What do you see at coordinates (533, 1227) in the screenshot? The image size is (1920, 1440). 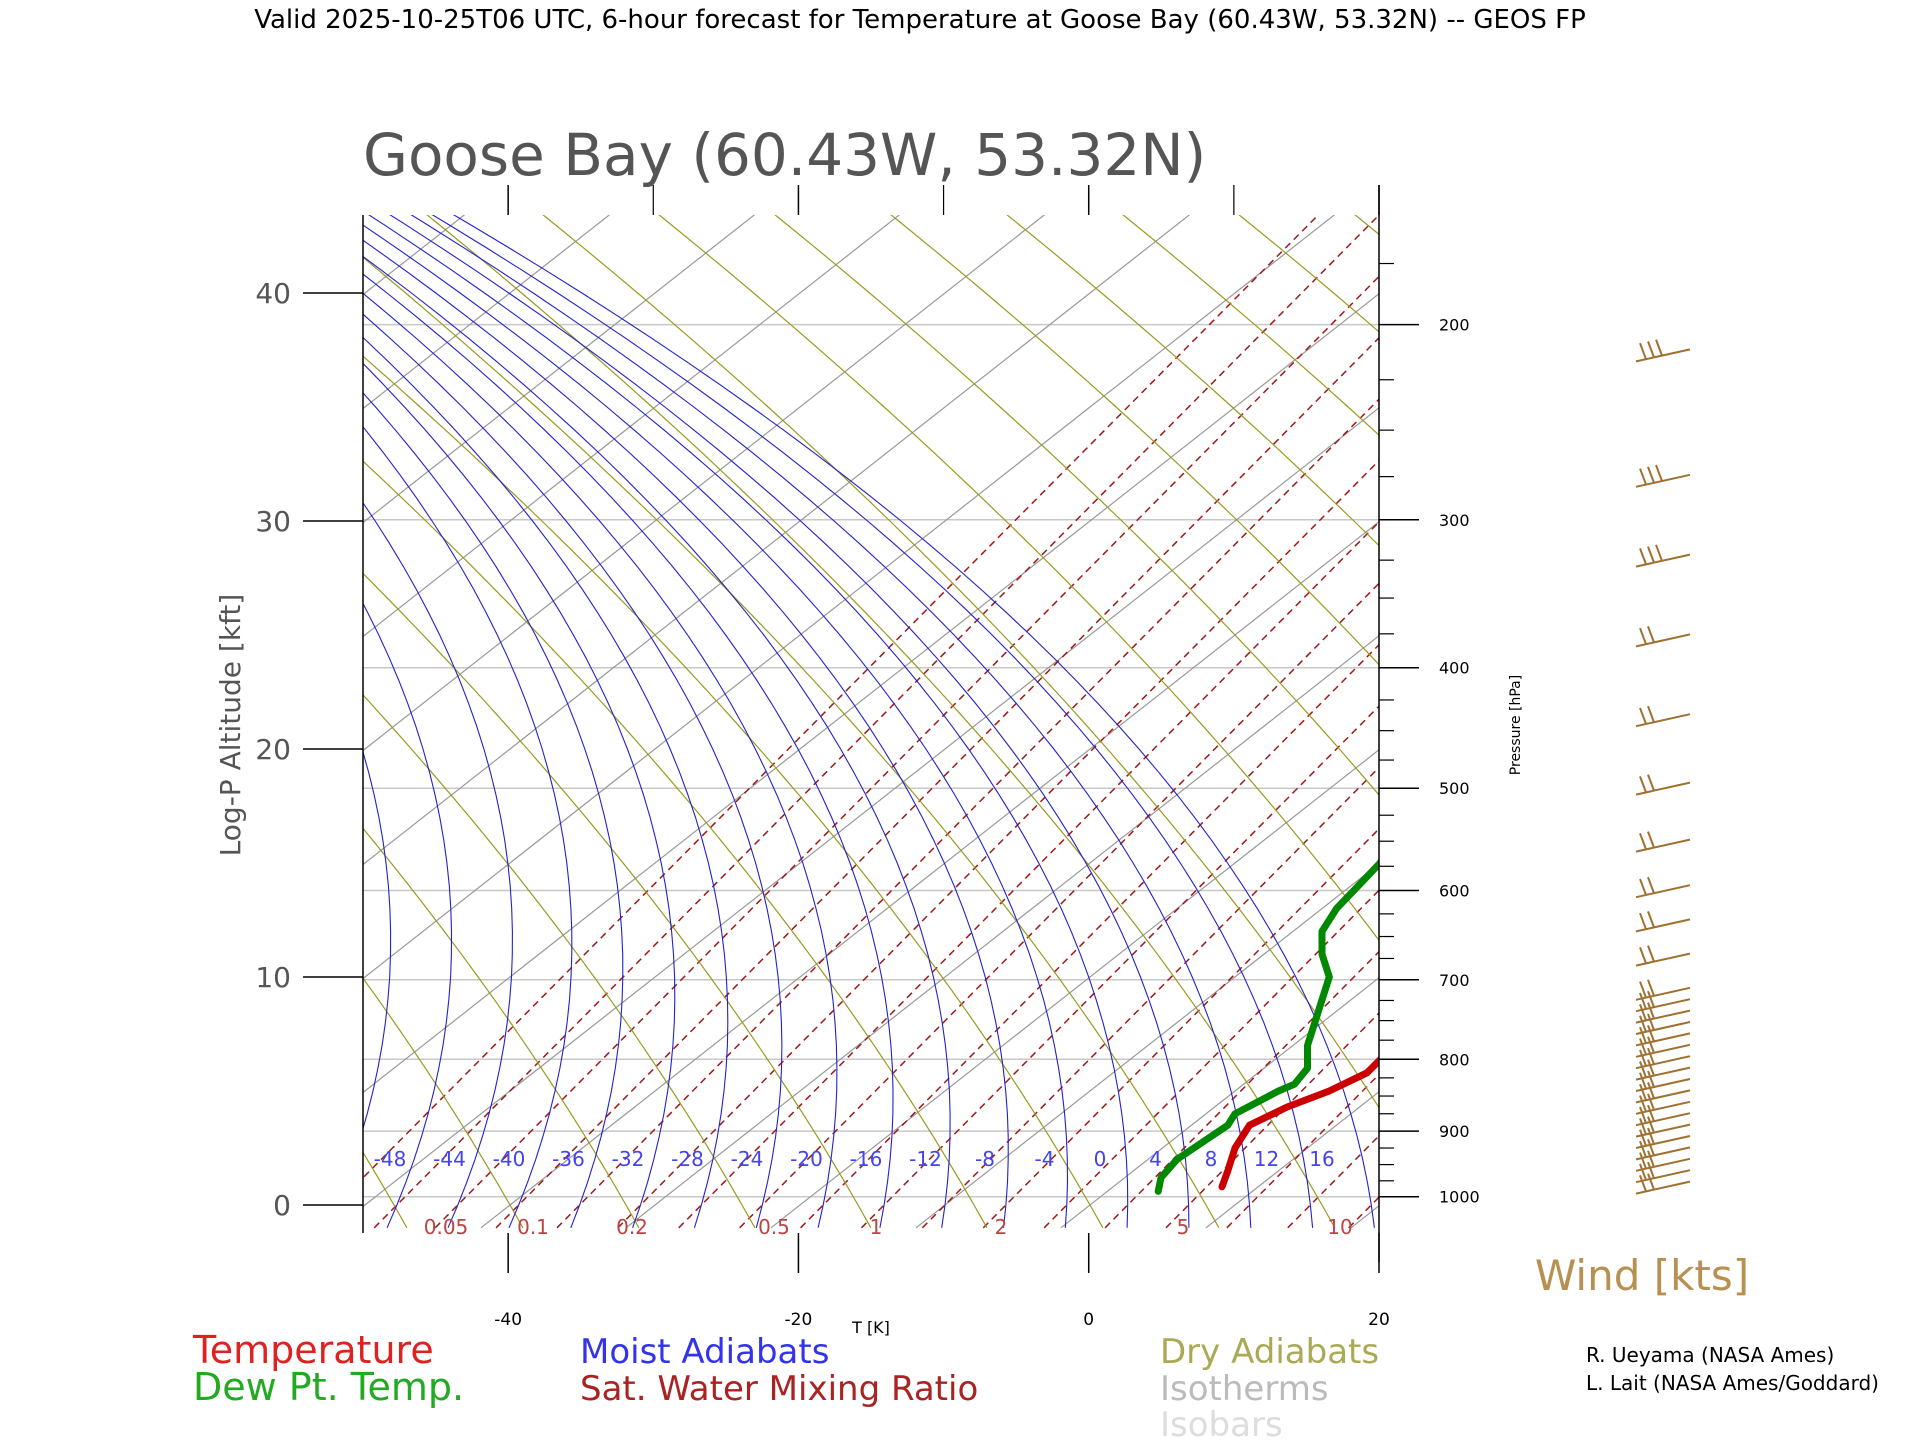 I see `mixing-ratio-label: 0.1` at bounding box center [533, 1227].